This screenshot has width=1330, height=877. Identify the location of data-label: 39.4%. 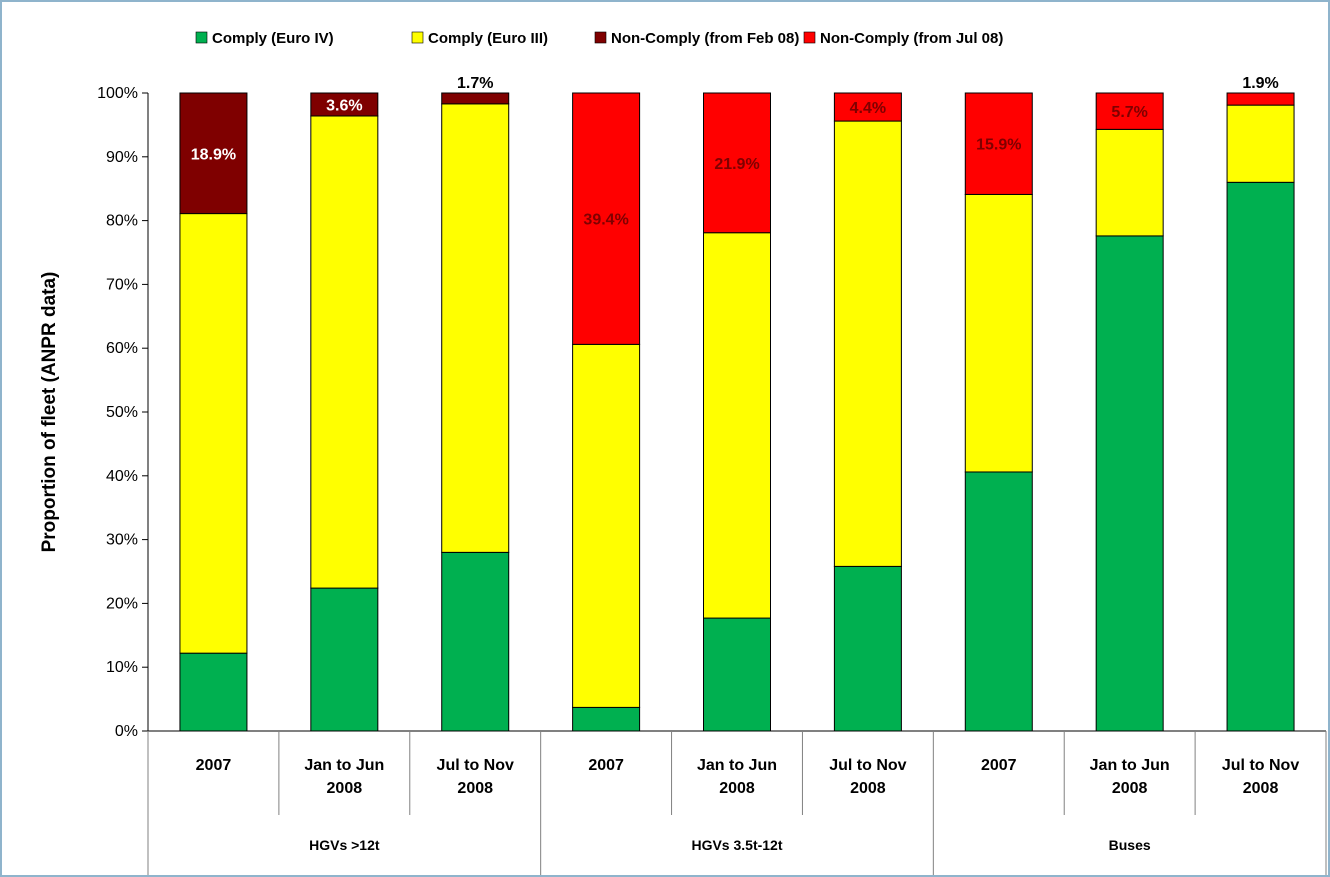
(605, 220).